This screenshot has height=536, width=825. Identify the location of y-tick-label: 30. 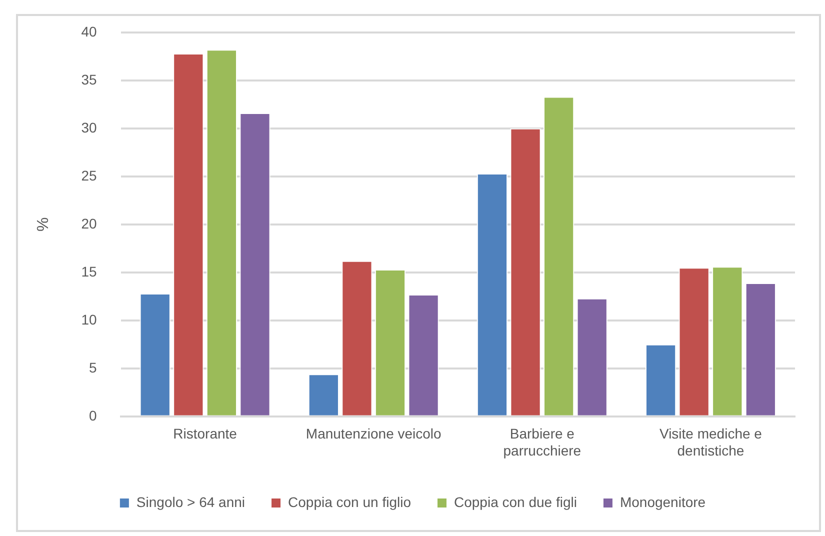
(89, 127).